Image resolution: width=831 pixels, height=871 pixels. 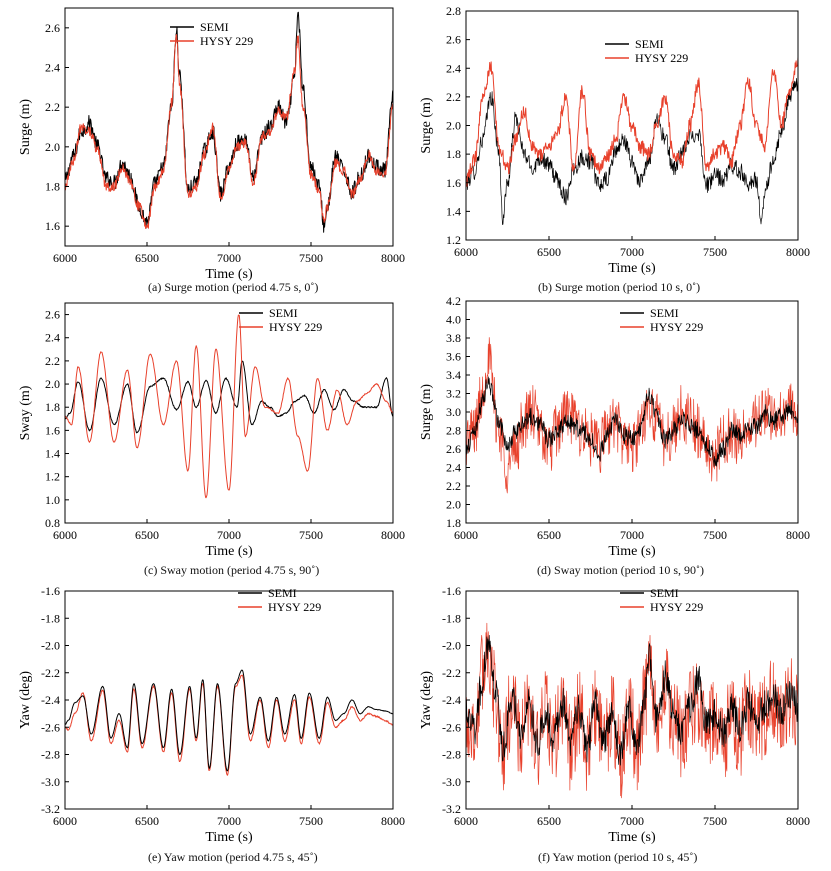 What do you see at coordinates (233, 857) in the screenshot?
I see `caption-e: (e) Yaw motion (period 4.75 s, 45˚)` at bounding box center [233, 857].